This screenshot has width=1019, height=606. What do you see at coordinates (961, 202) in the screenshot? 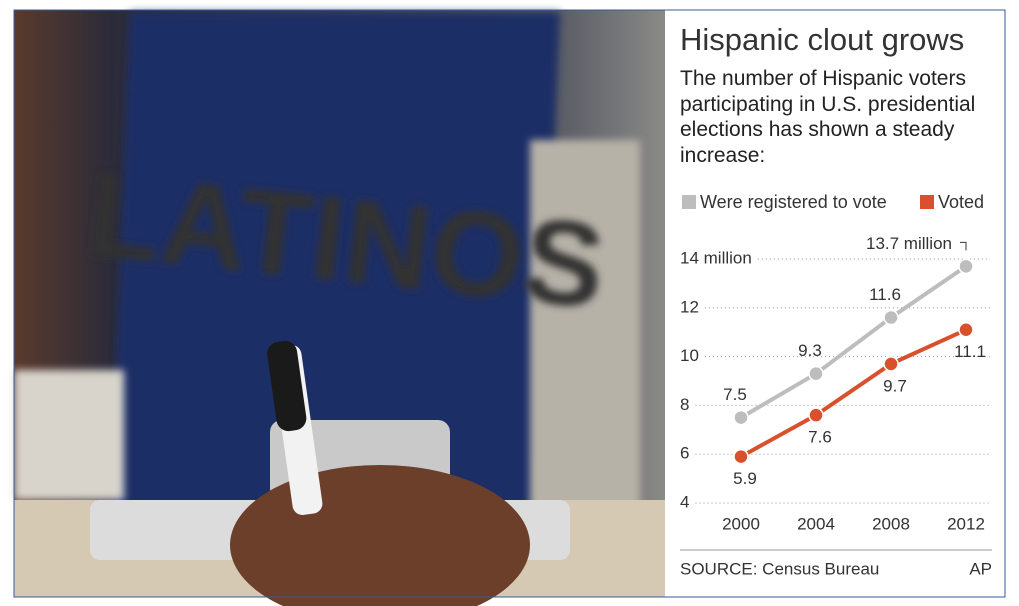
I see `legend-label: Voted` at bounding box center [961, 202].